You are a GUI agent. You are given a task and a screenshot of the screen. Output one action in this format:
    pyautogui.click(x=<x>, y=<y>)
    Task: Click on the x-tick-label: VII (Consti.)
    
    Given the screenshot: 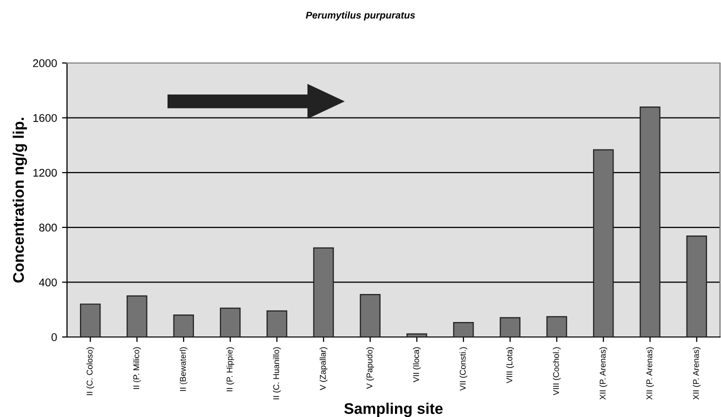 What is the action you would take?
    pyautogui.click(x=464, y=369)
    